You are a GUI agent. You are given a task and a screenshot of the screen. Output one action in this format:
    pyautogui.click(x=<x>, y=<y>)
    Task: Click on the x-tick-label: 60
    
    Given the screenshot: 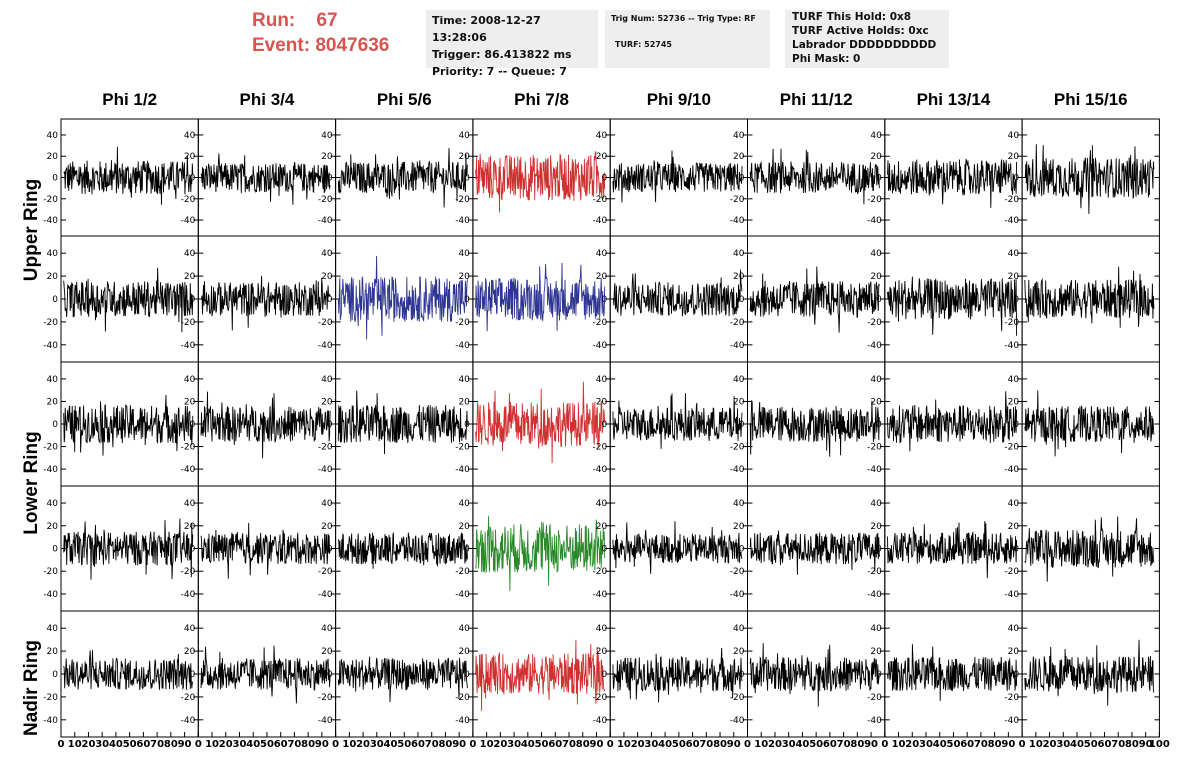 What is the action you would take?
    pyautogui.click(x=830, y=744)
    